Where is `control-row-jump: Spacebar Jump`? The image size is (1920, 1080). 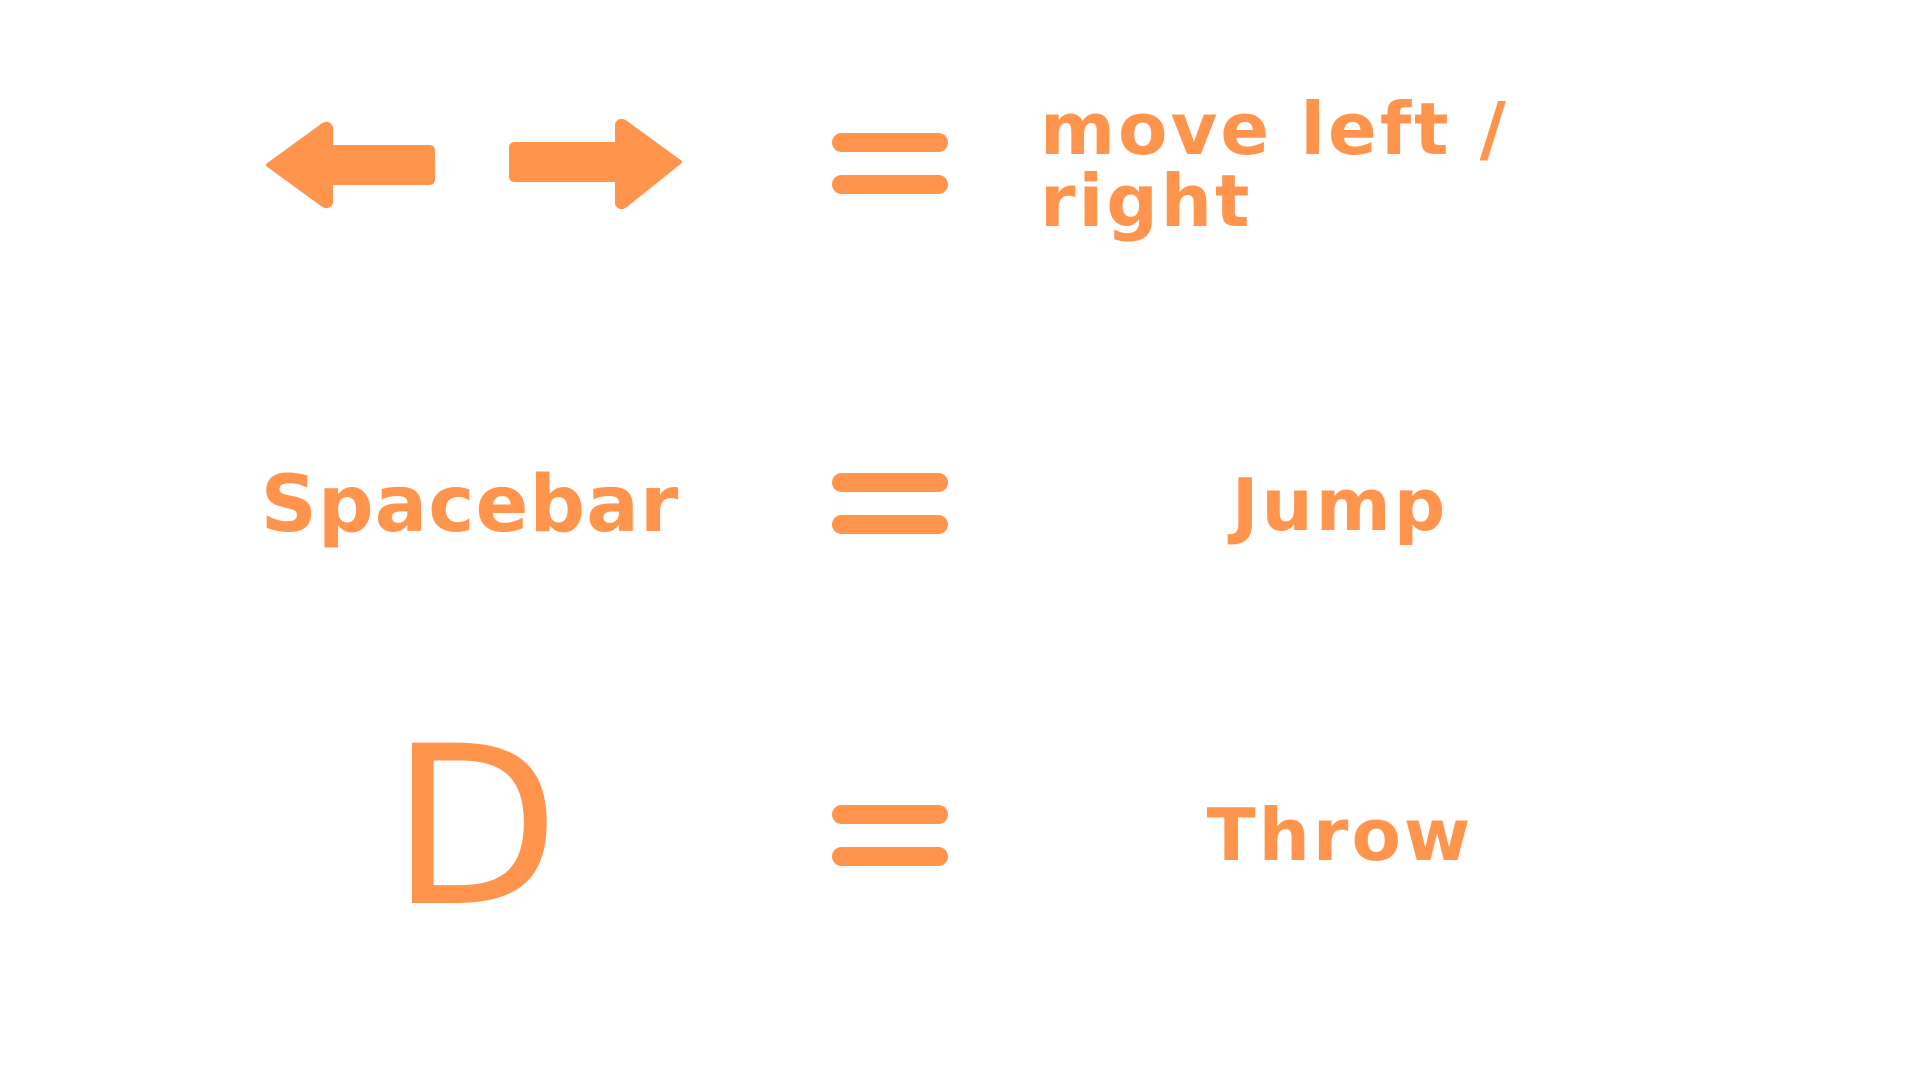 control-row-jump: Spacebar Jump is located at coordinates (960, 510).